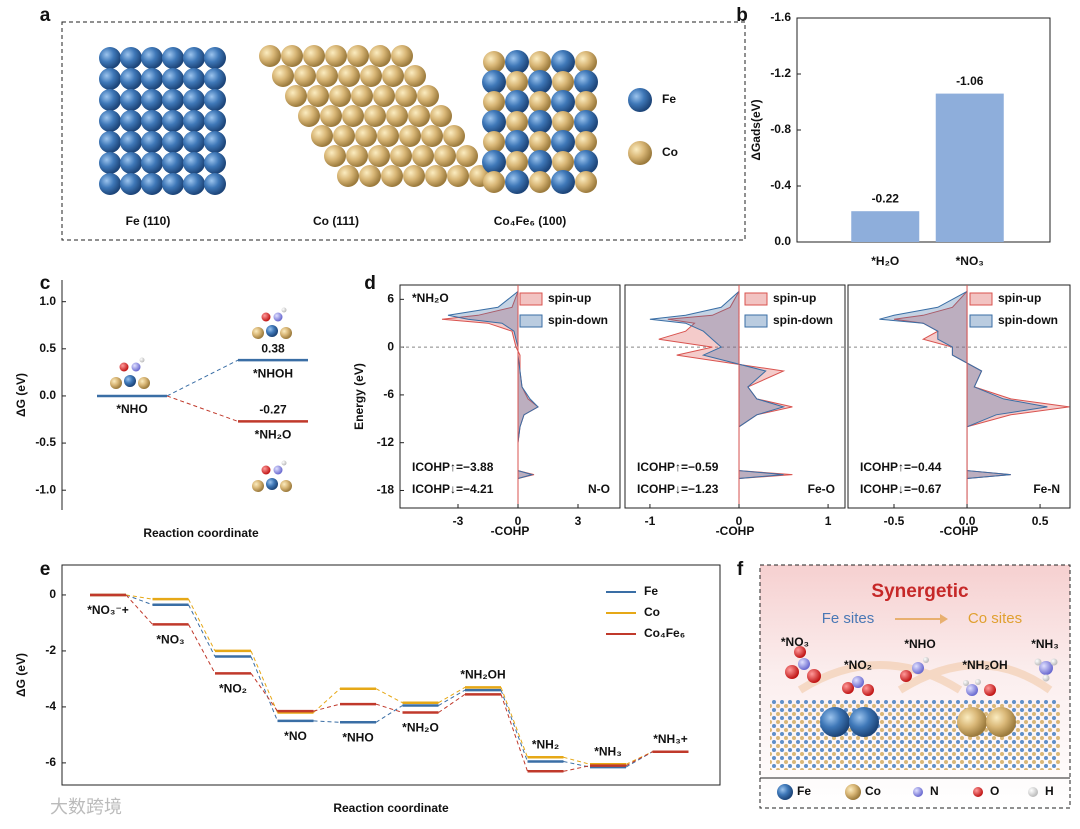 This screenshot has height=829, width=1080. I want to click on icohp-label: ICOHP↓=−4.21, so click(453, 489).